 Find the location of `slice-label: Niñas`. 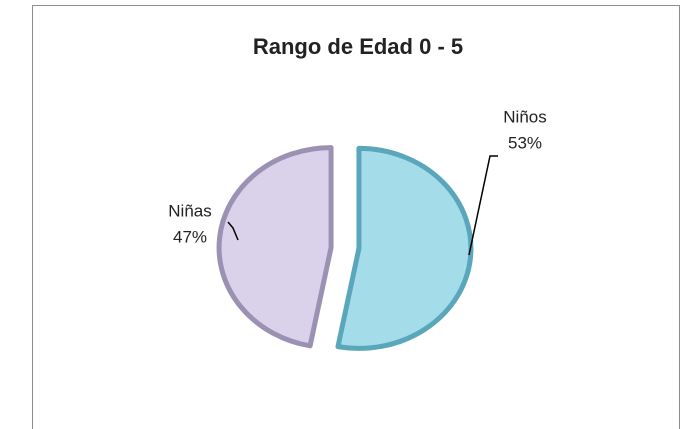

slice-label: Niñas is located at coordinates (189, 210).